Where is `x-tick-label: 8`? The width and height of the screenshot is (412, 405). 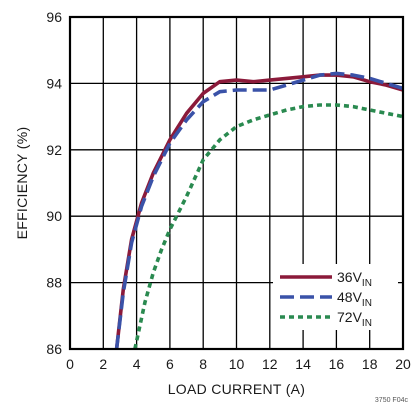 x-tick-label: 8 is located at coordinates (203, 364).